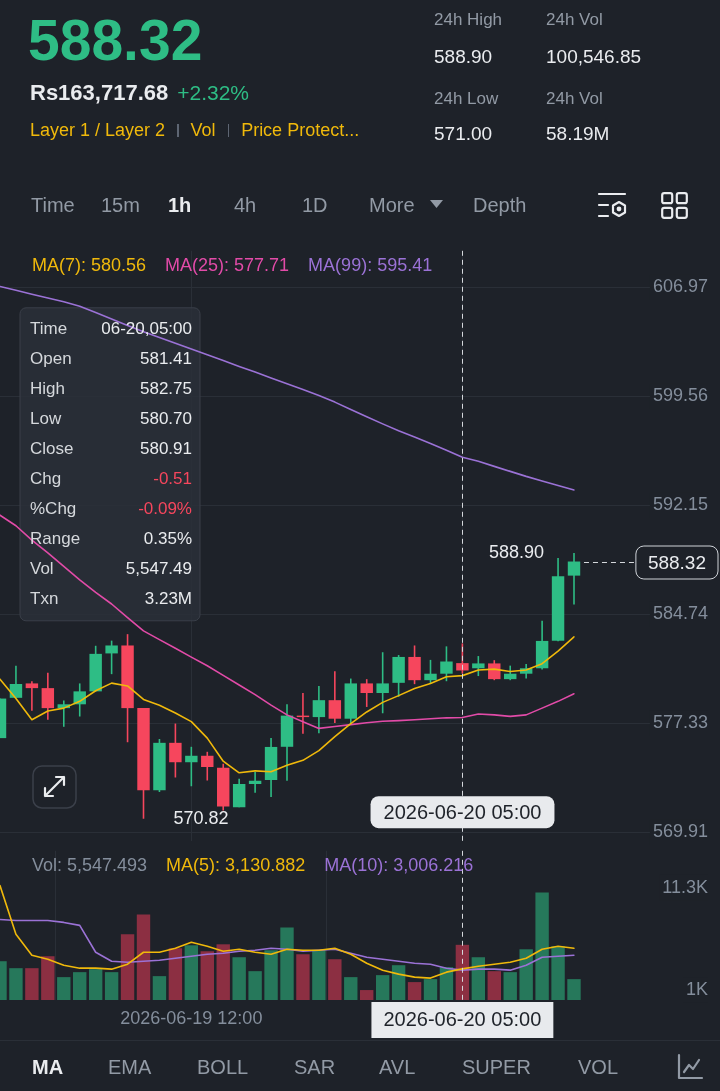 Image resolution: width=720 pixels, height=1091 pixels. I want to click on annotation: 580.70, so click(166, 419).